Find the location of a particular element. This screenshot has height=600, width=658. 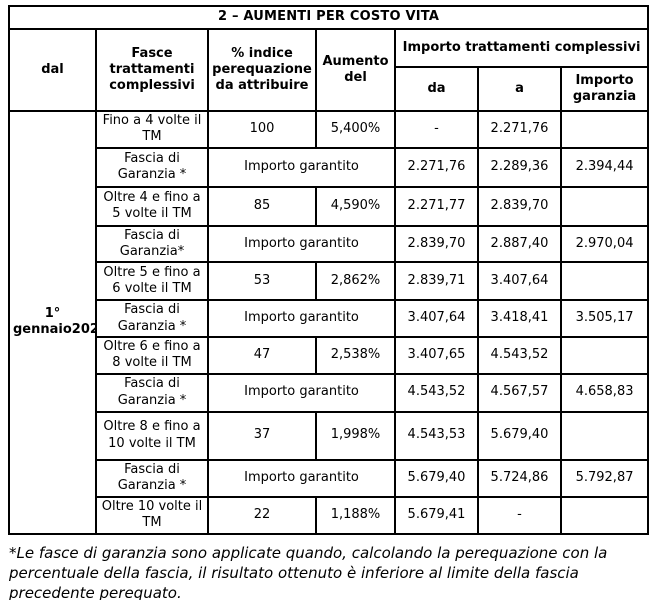

indice-cell: 53 is located at coordinates (262, 281).